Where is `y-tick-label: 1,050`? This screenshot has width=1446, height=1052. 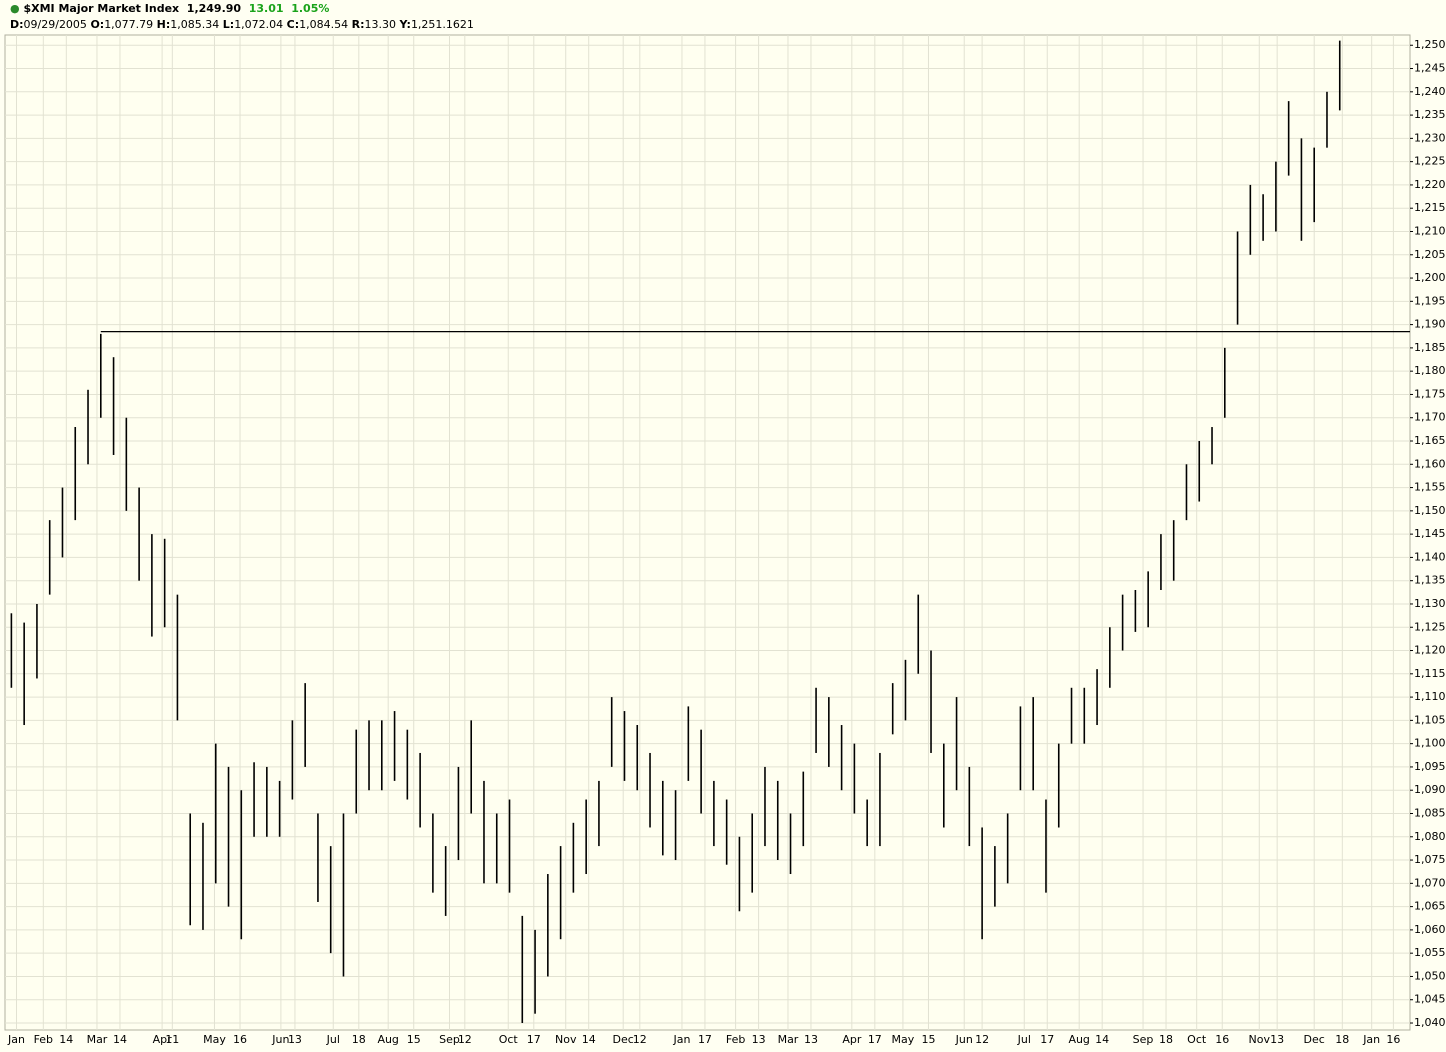
y-tick-label: 1,050 is located at coordinates (1430, 975).